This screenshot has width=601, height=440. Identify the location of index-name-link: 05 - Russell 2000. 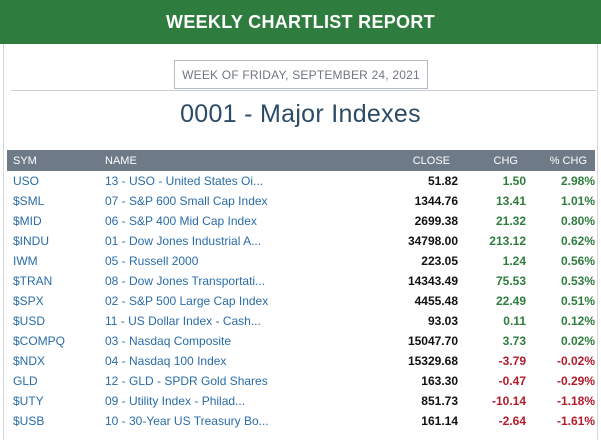
(152, 261).